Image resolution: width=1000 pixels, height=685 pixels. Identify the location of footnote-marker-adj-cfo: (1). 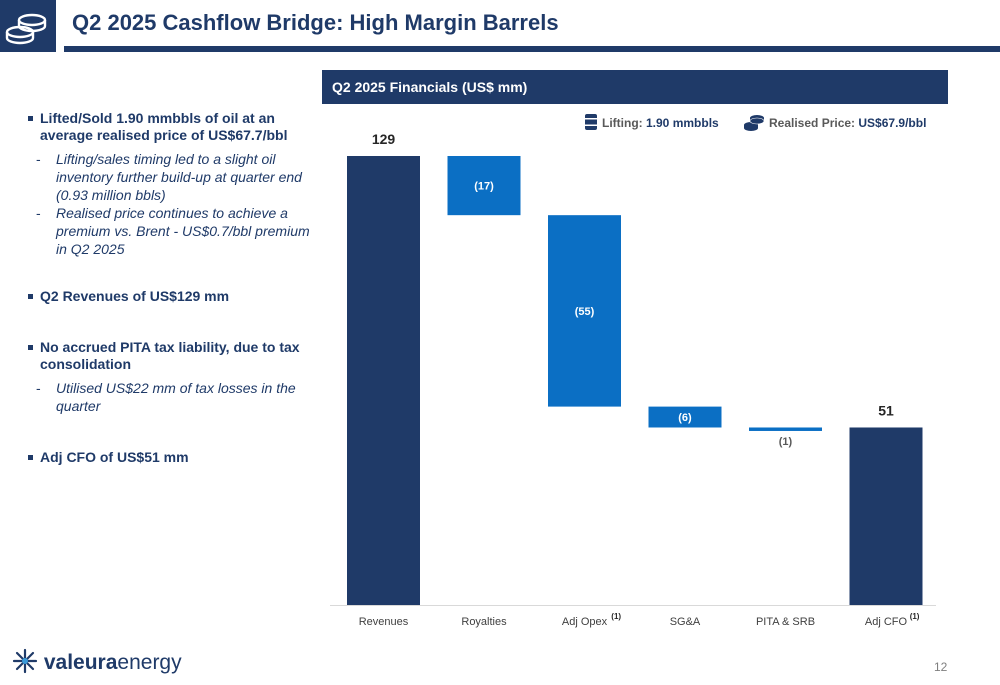
(915, 616).